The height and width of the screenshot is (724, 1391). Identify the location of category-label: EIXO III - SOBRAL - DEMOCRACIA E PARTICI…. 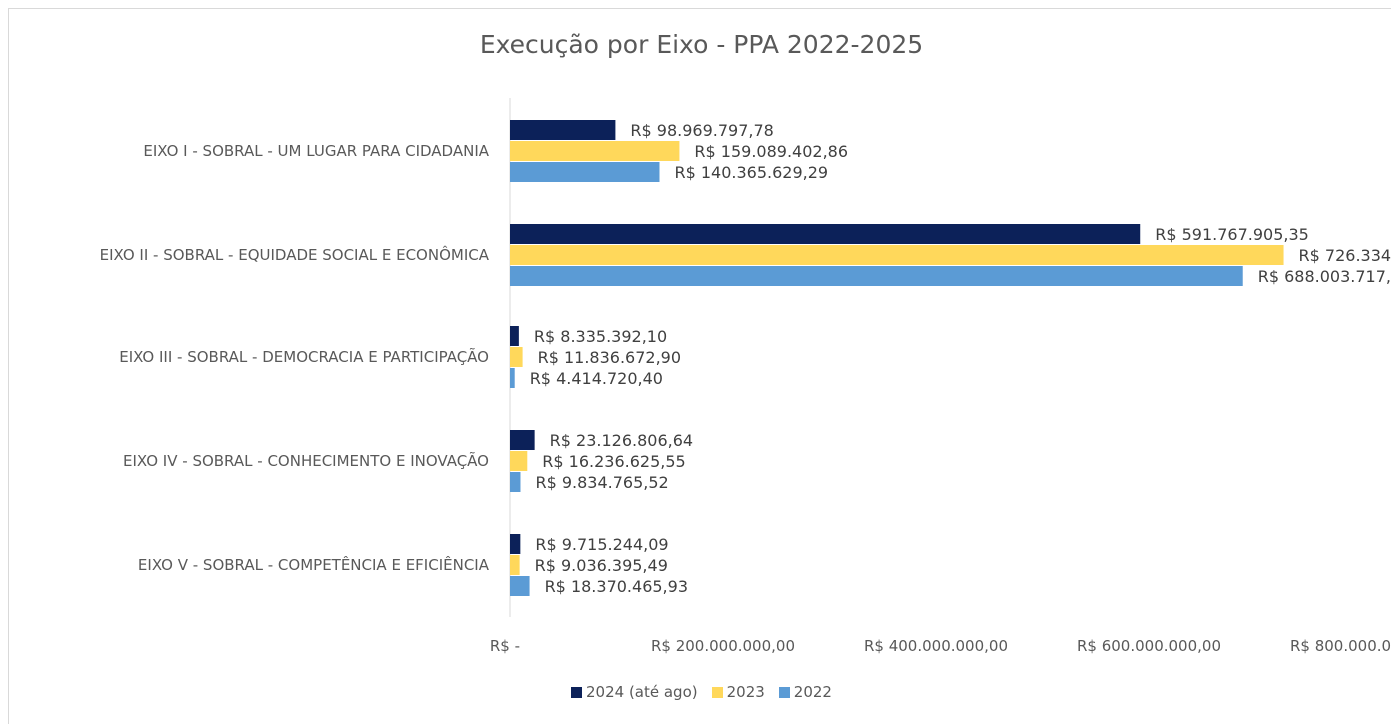
(304, 356).